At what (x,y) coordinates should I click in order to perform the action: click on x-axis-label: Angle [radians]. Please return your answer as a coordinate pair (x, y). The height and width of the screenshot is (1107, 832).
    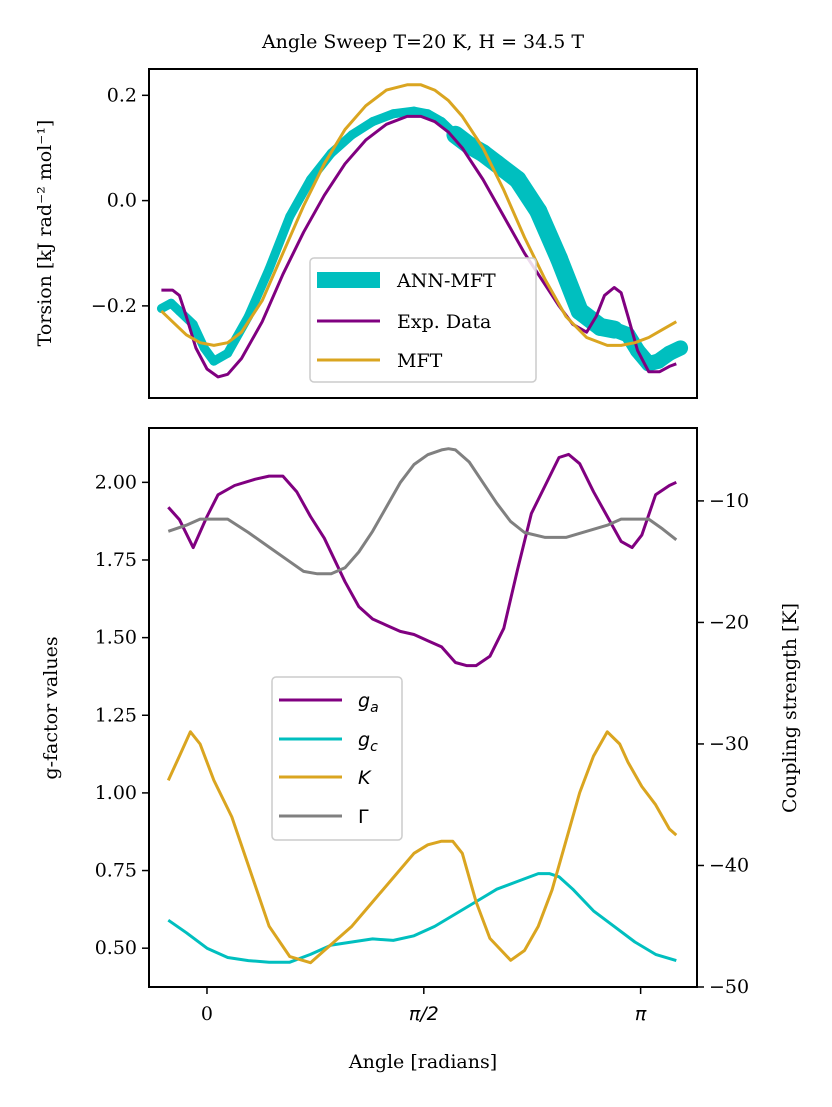
    Looking at the image, I should click on (422, 1062).